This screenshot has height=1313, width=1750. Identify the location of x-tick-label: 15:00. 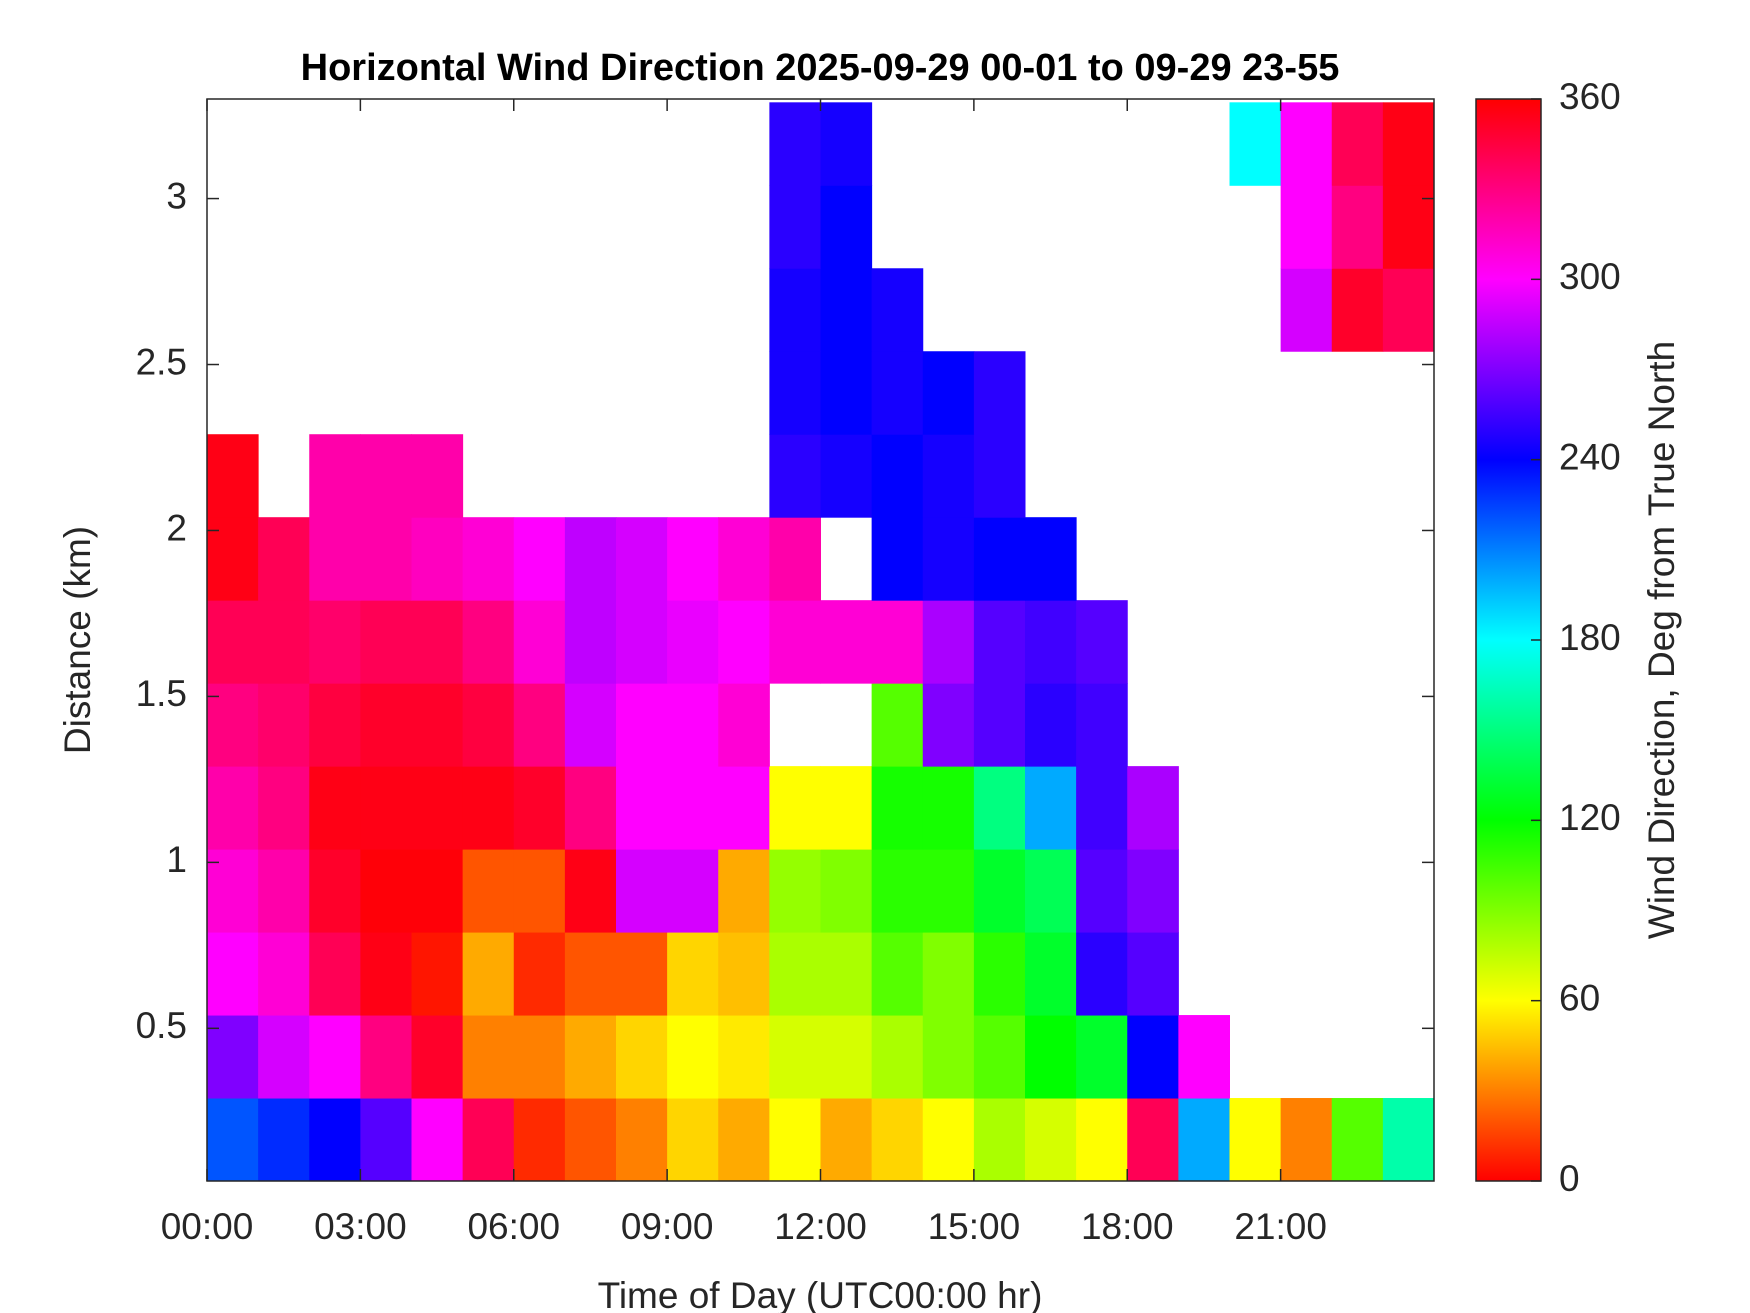
(974, 1226).